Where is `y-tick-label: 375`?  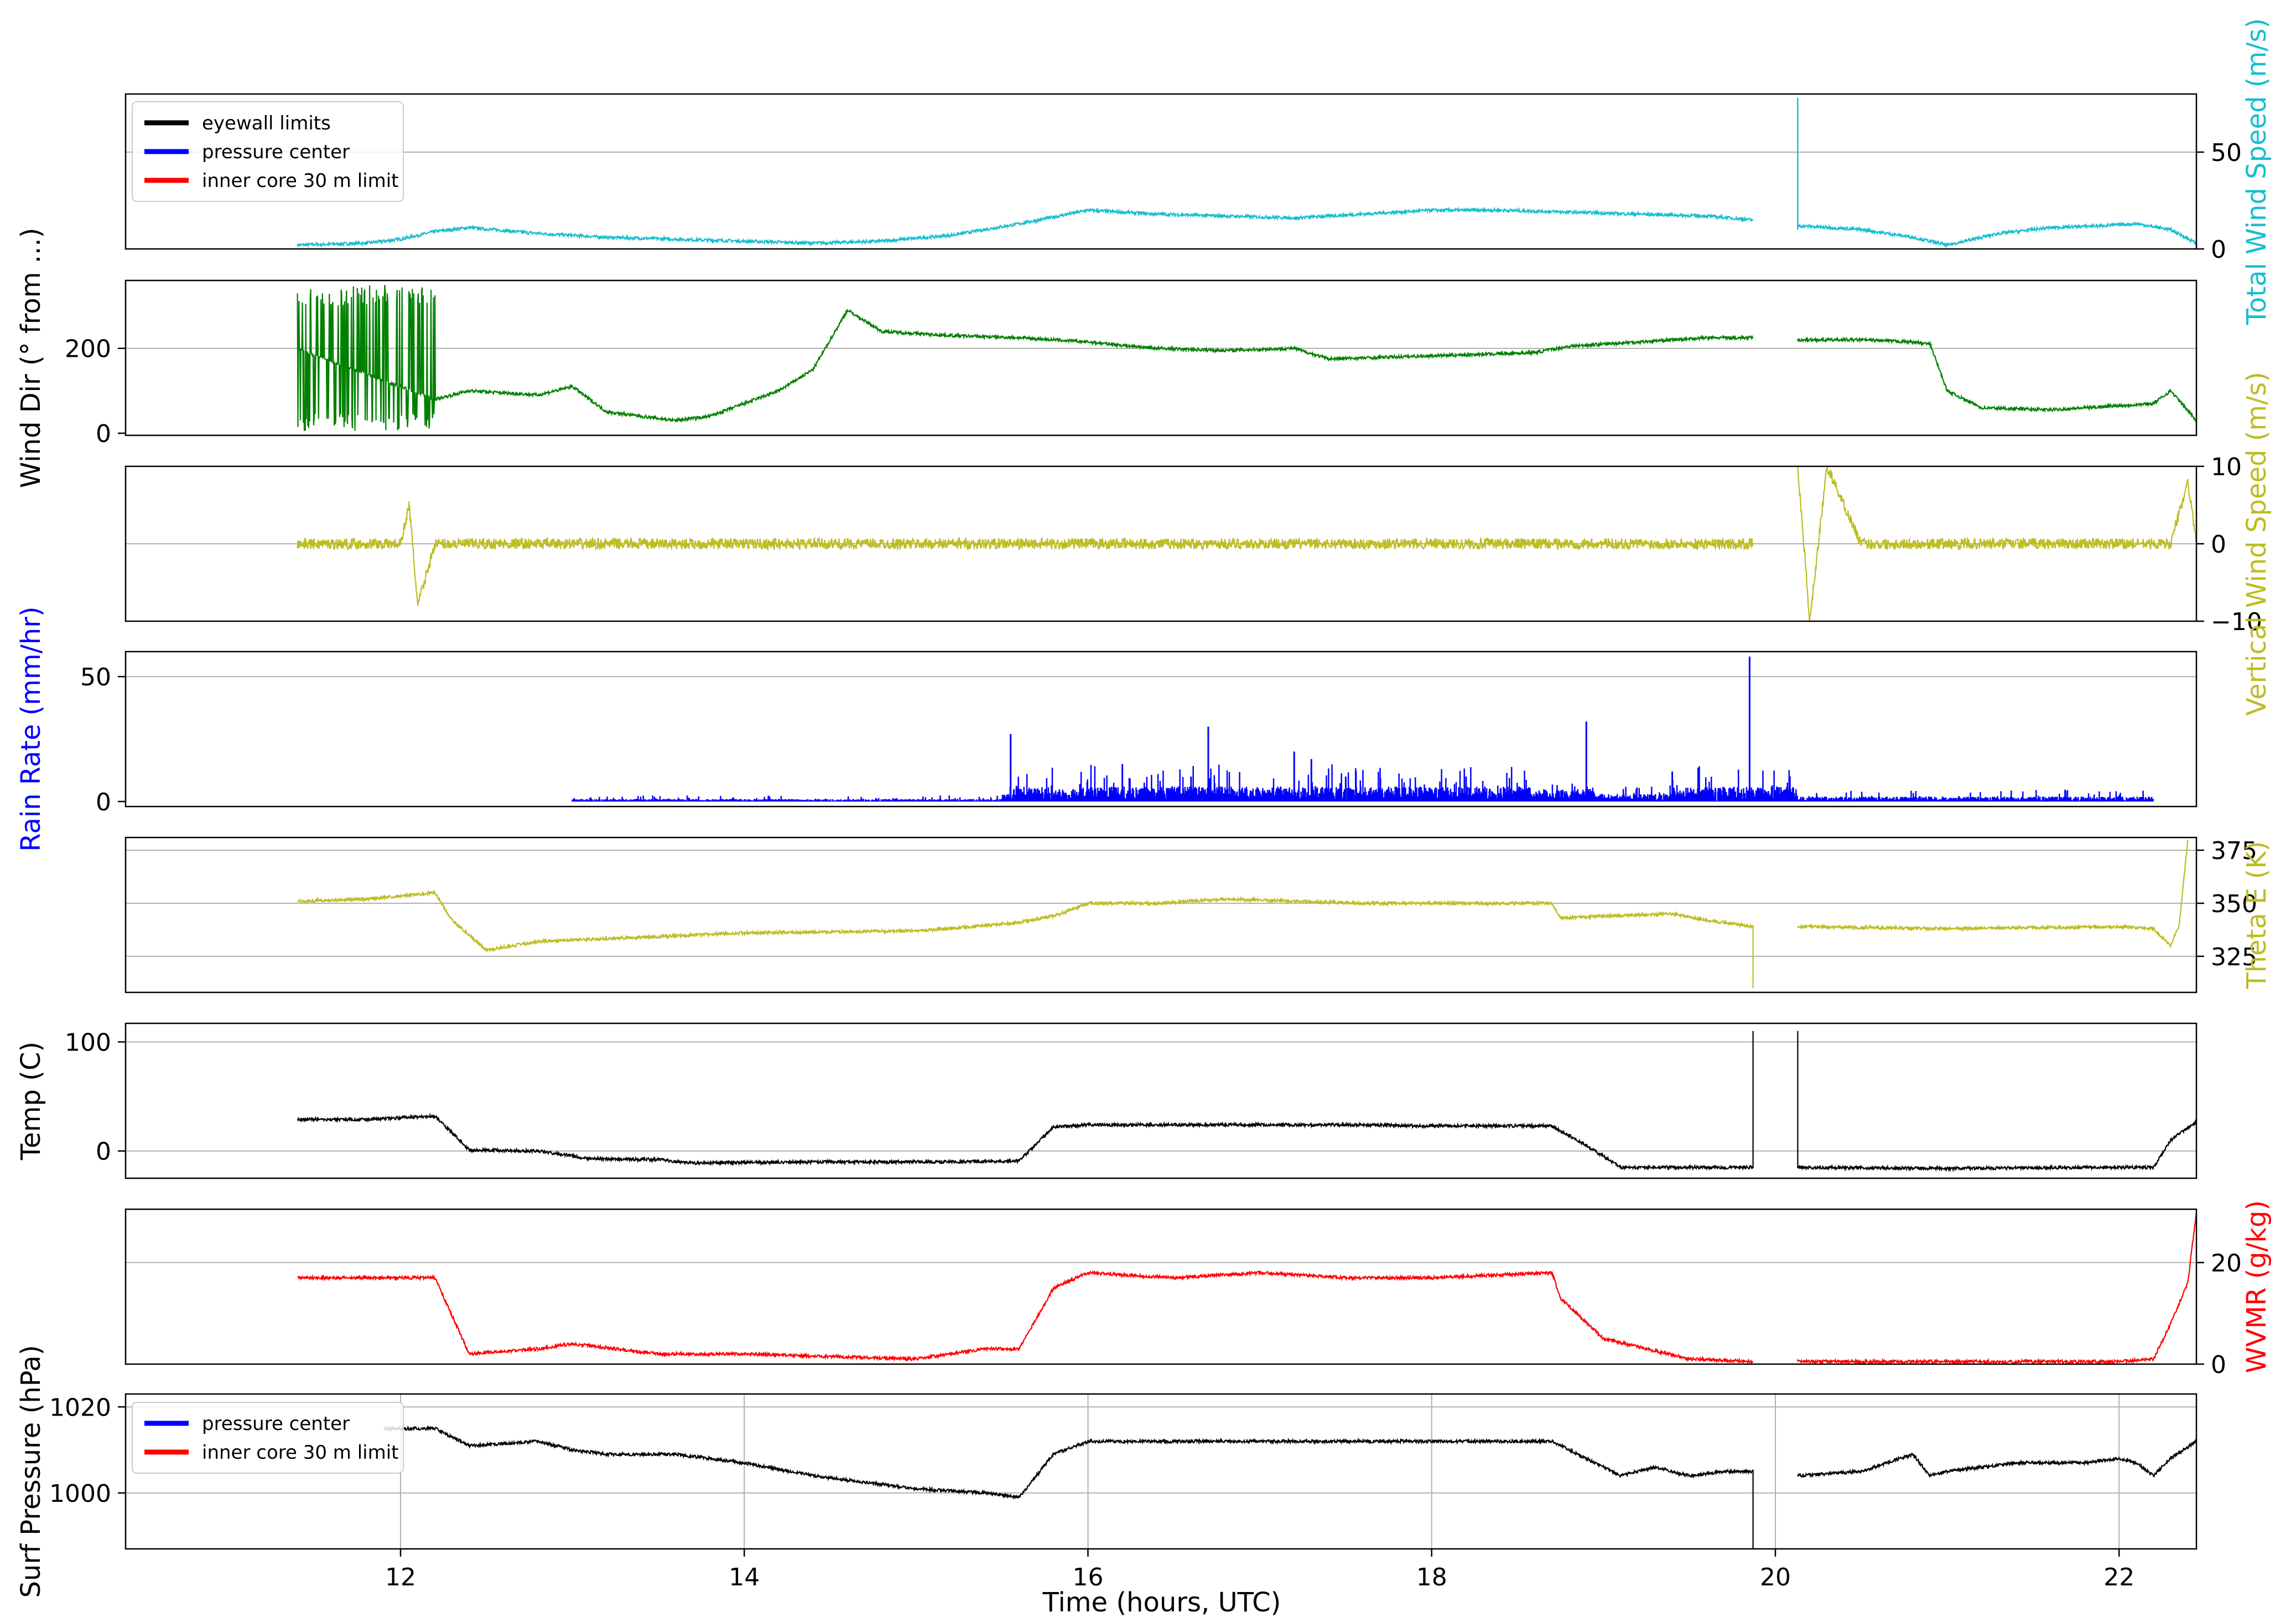
y-tick-label: 375 is located at coordinates (2234, 851).